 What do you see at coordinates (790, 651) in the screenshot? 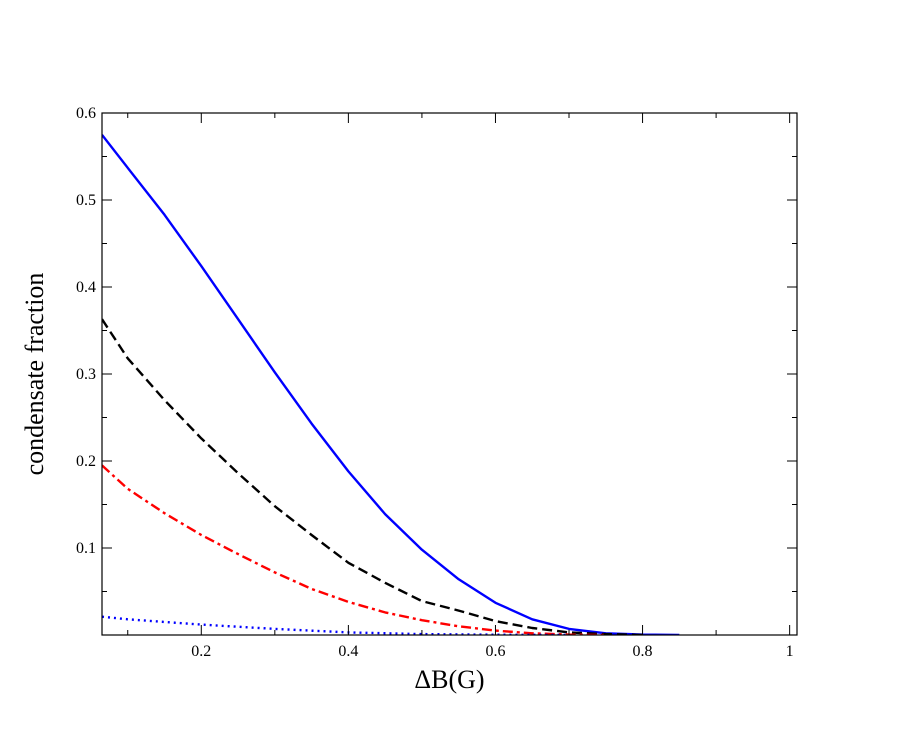
I see `x-tick-label: 1` at bounding box center [790, 651].